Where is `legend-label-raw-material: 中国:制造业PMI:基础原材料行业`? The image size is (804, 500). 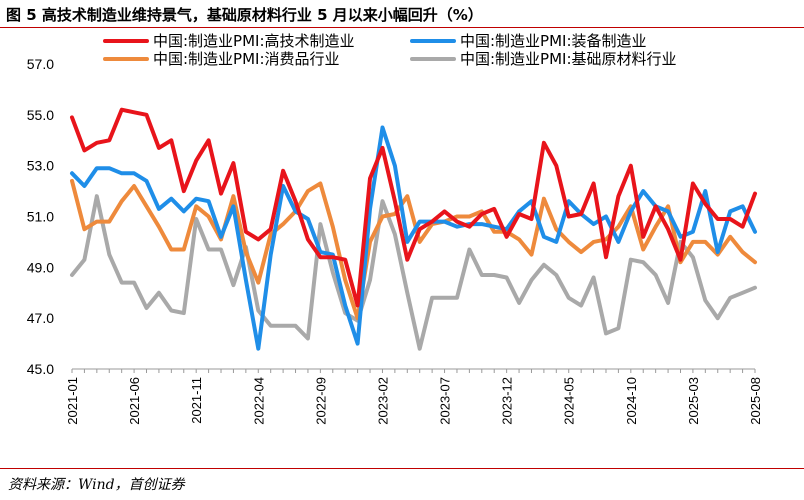 legend-label-raw-material: 中国:制造业PMI:基础原材料行业 is located at coordinates (568, 59).